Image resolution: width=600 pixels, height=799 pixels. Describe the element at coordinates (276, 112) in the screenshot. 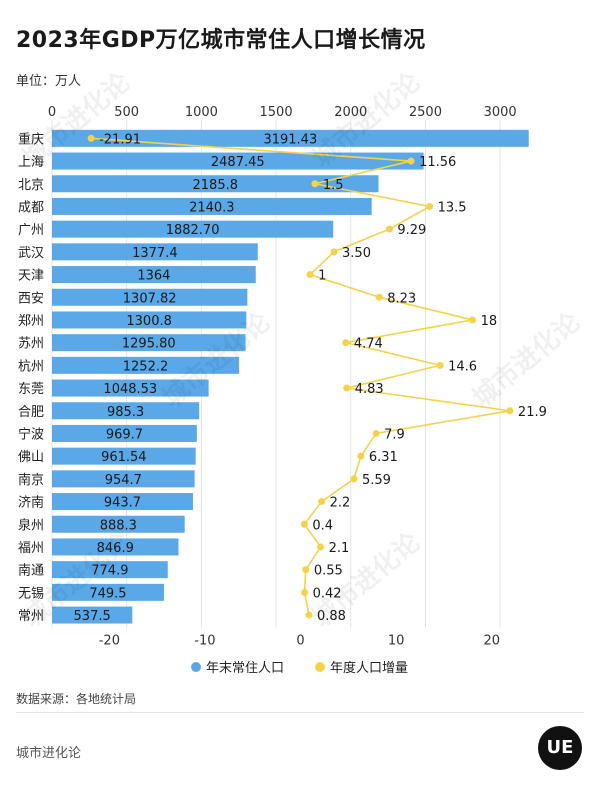

I see `top-tick-label: 1500` at that location.